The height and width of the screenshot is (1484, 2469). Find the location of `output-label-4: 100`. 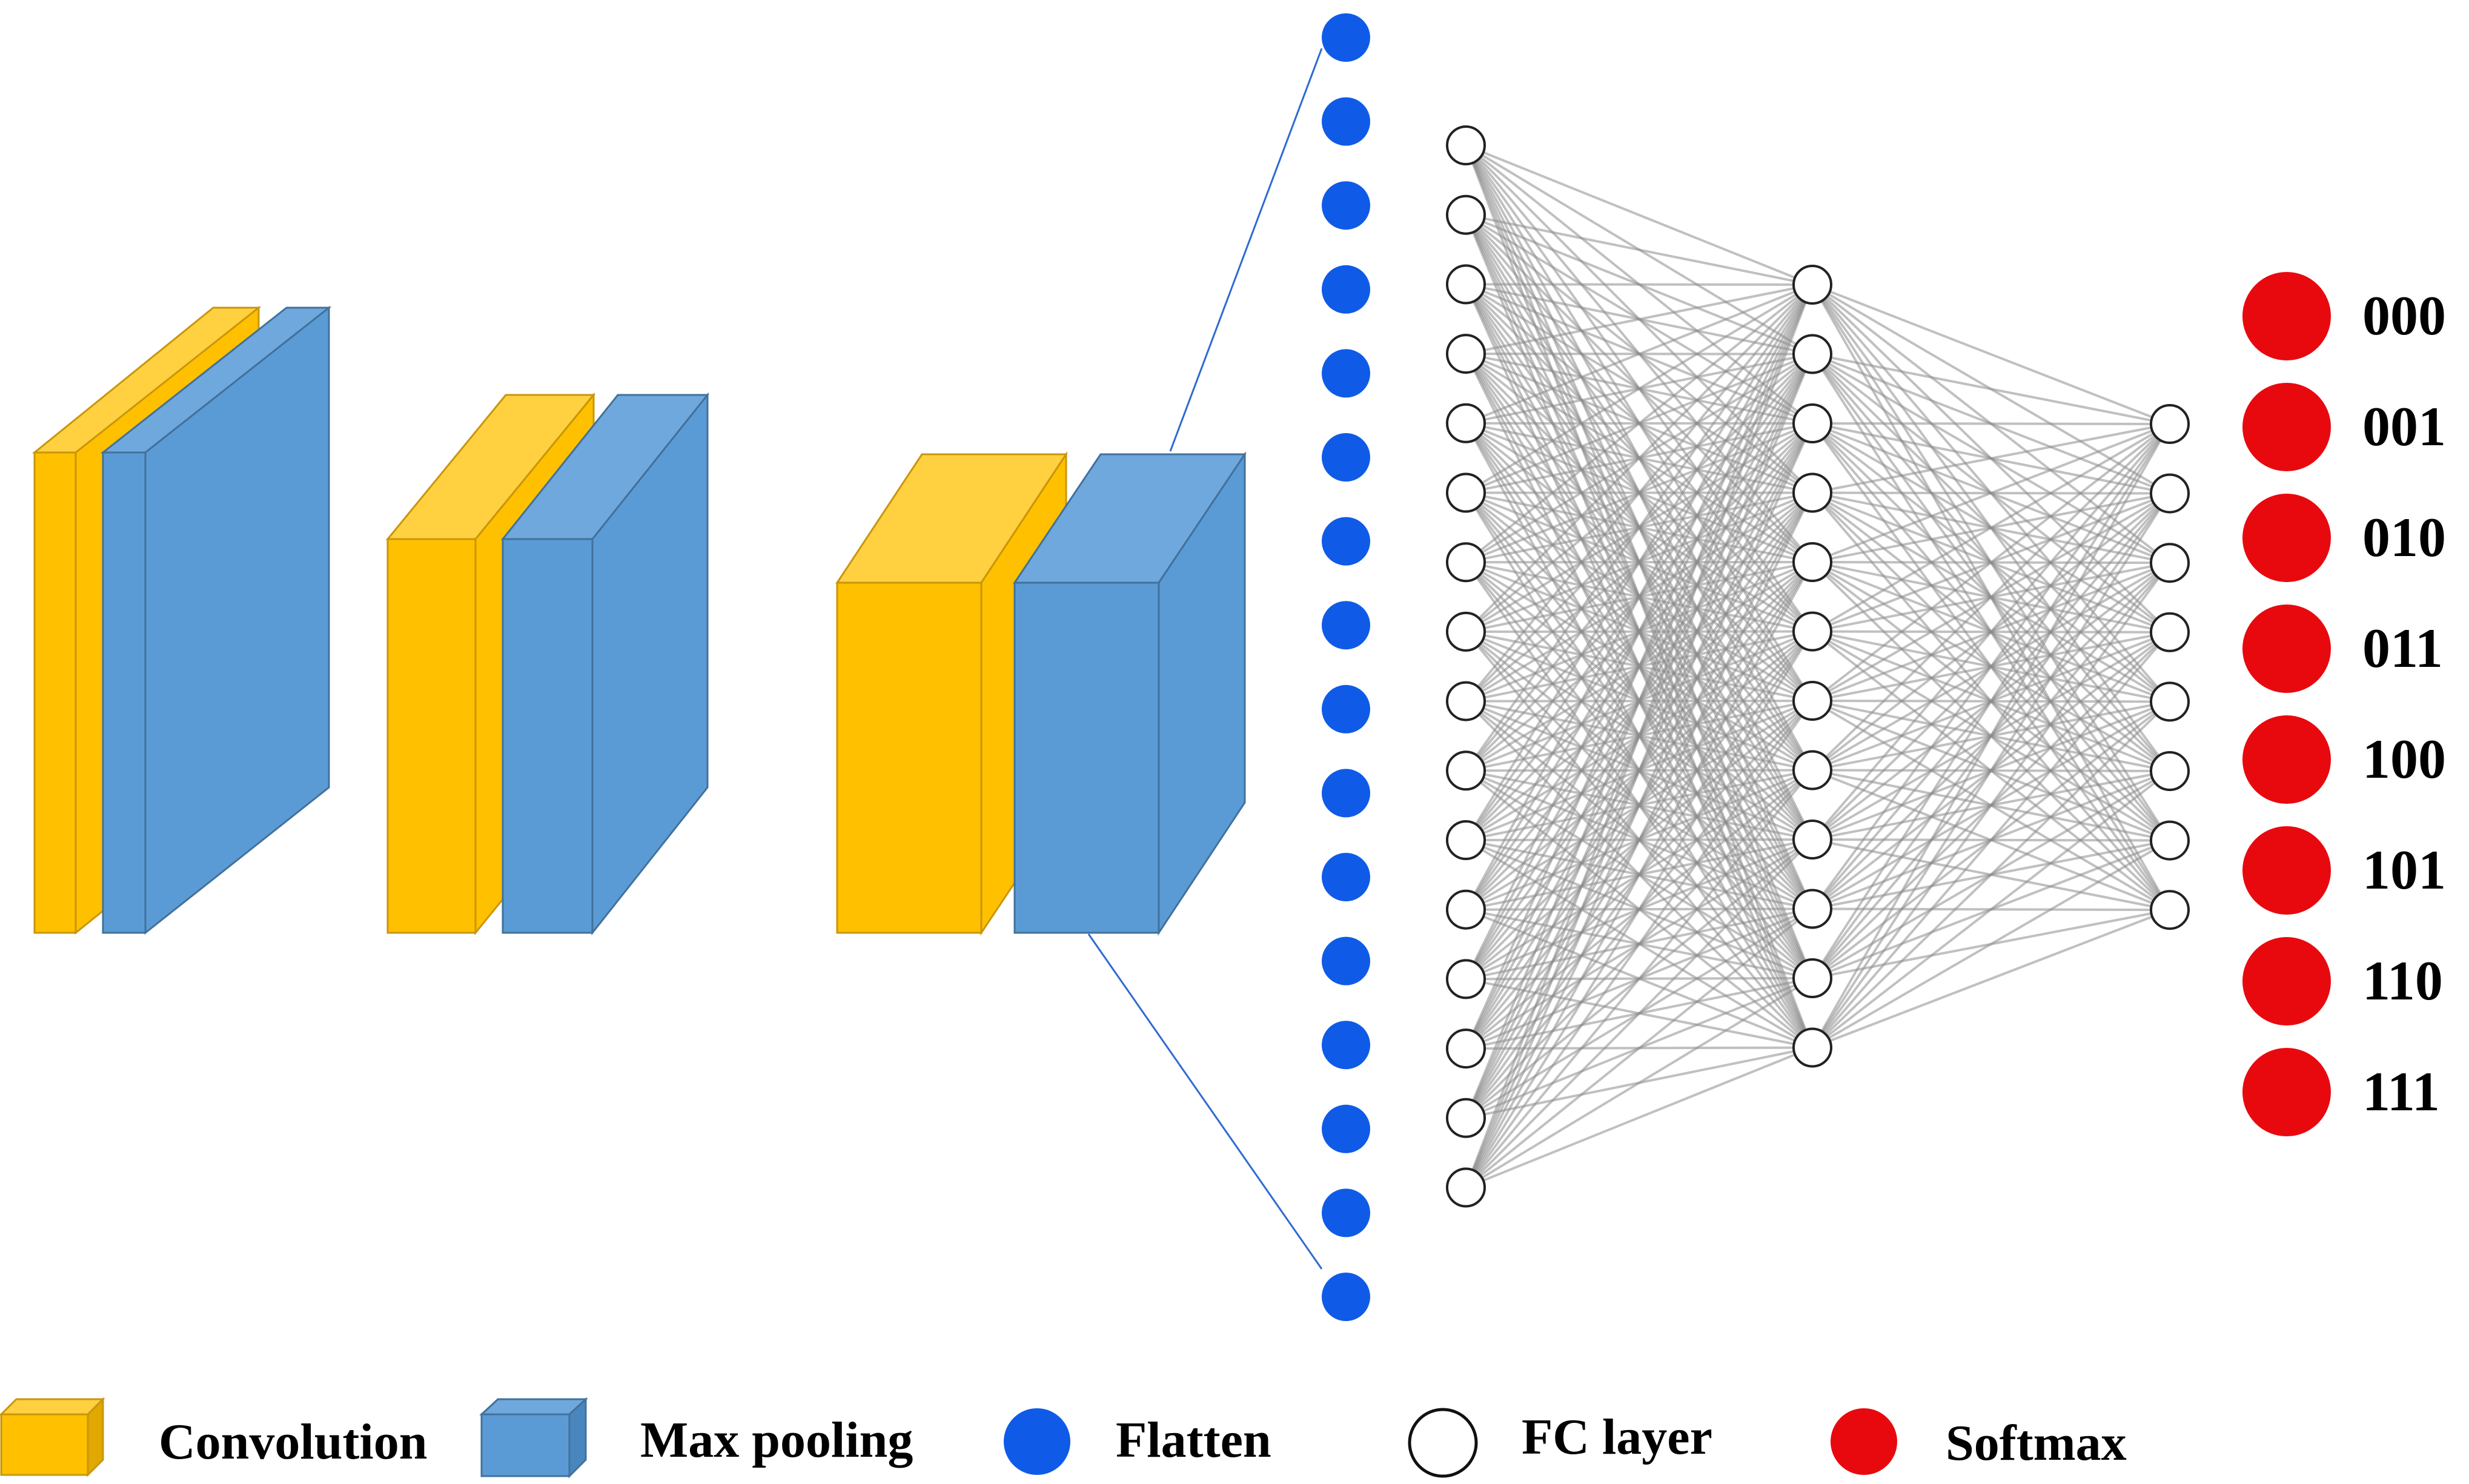

output-label-4: 100 is located at coordinates (2404, 759).